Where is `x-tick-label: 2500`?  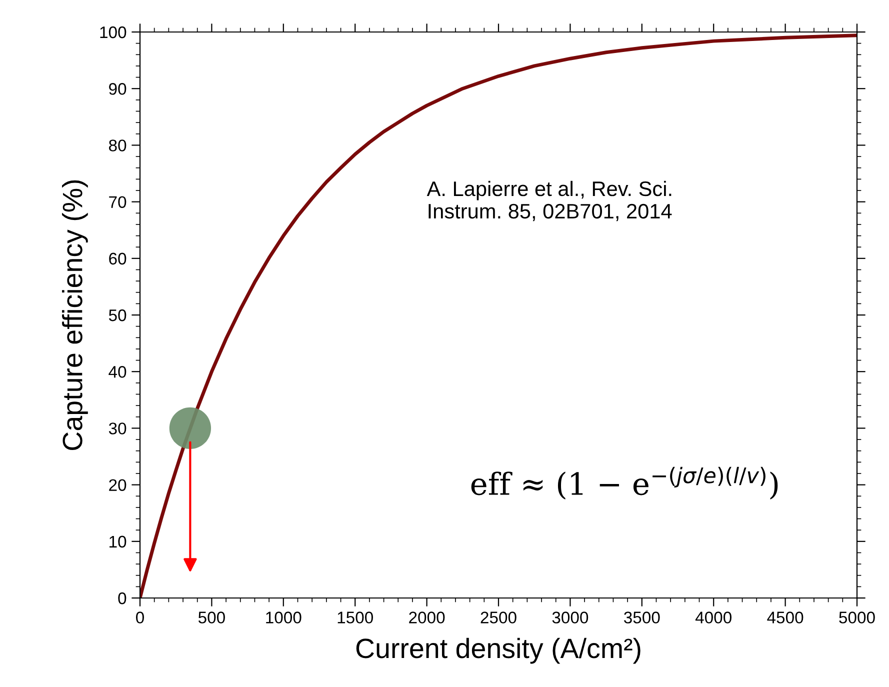
x-tick-label: 2500 is located at coordinates (498, 618).